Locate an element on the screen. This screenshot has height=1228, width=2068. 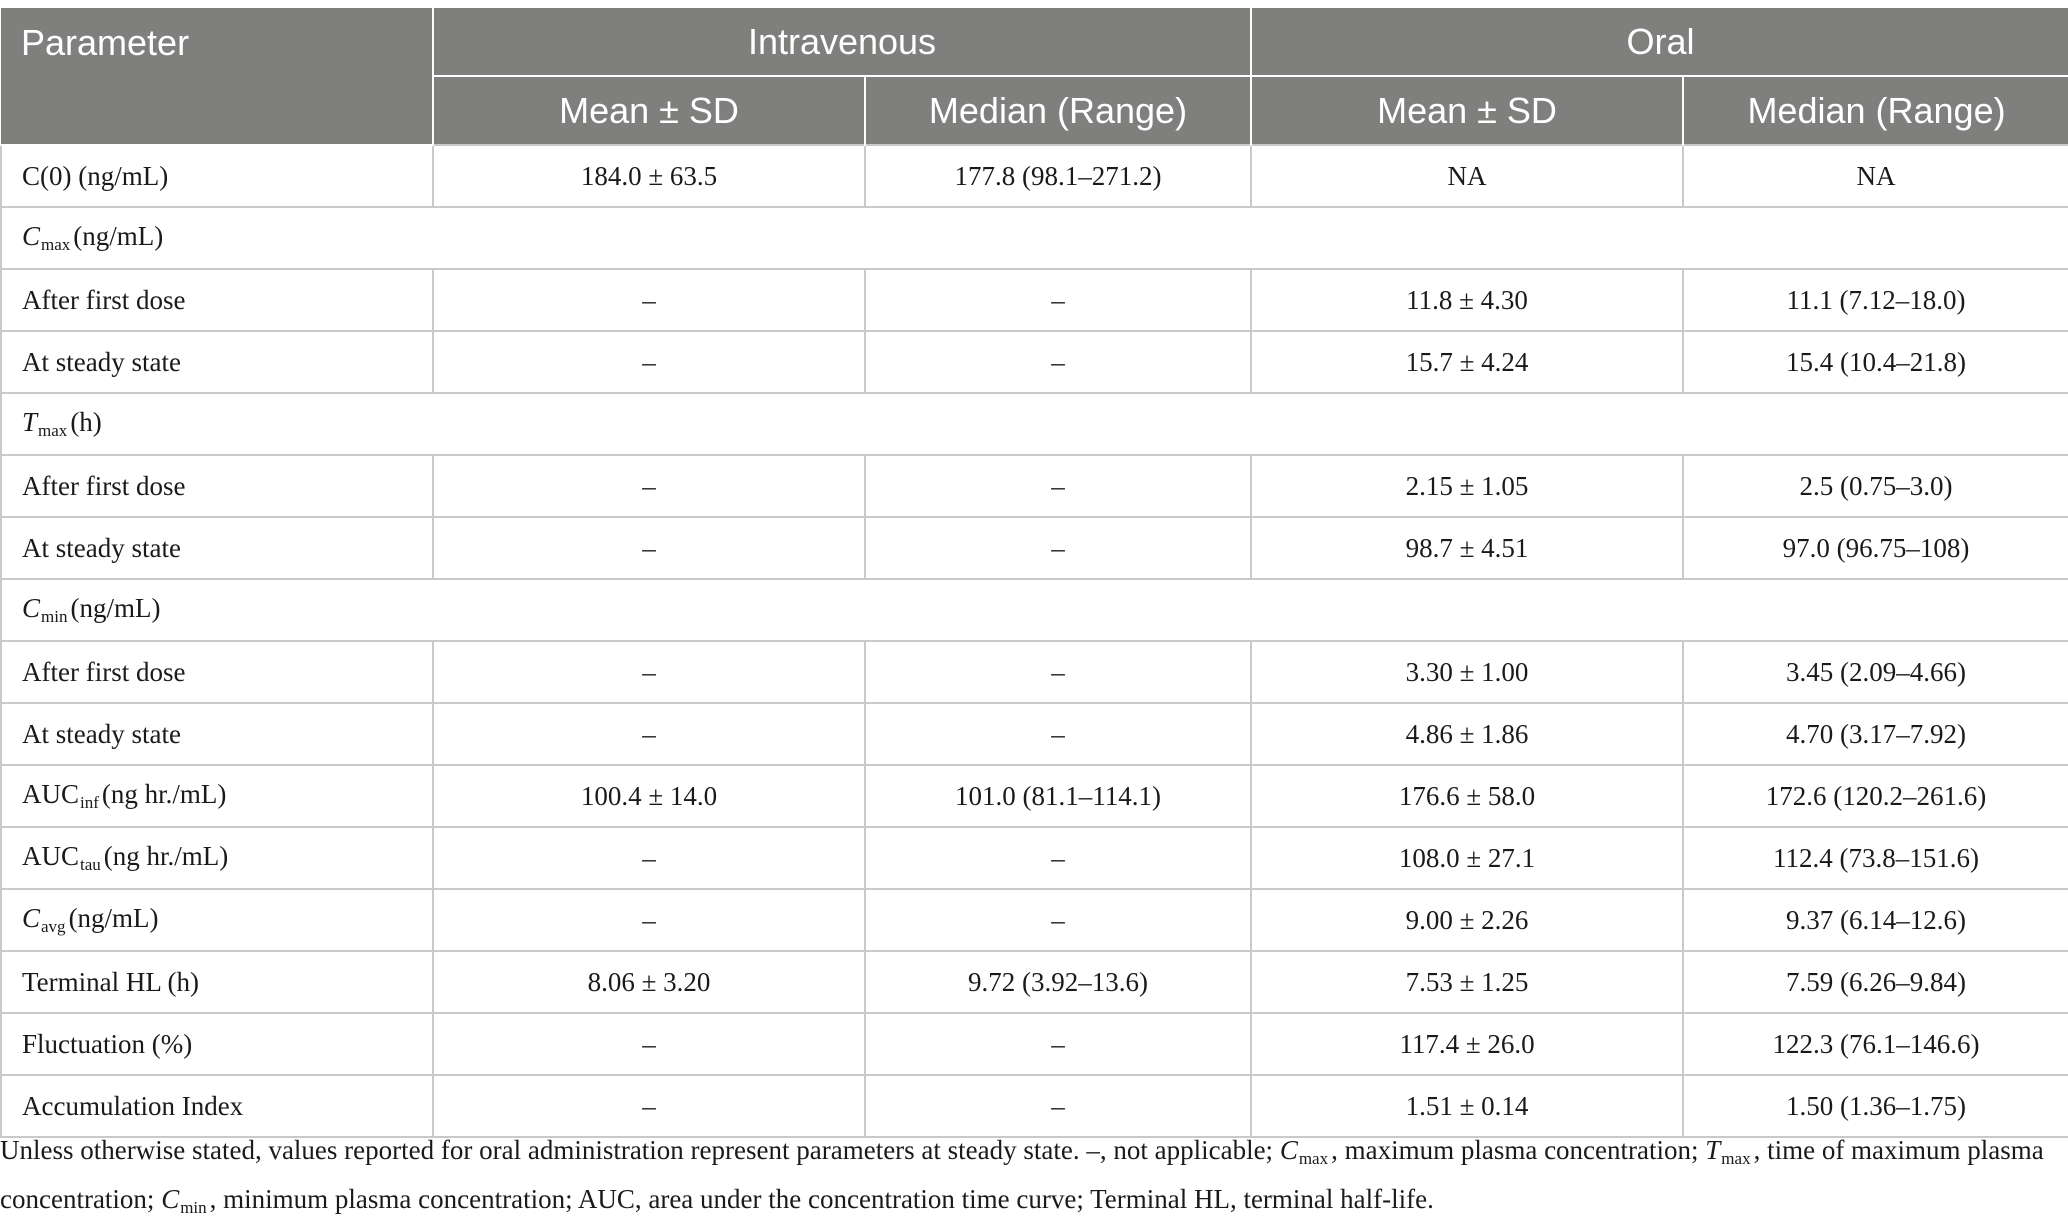
row-label: AUCinf (ng hr./mL) is located at coordinates (217, 796).